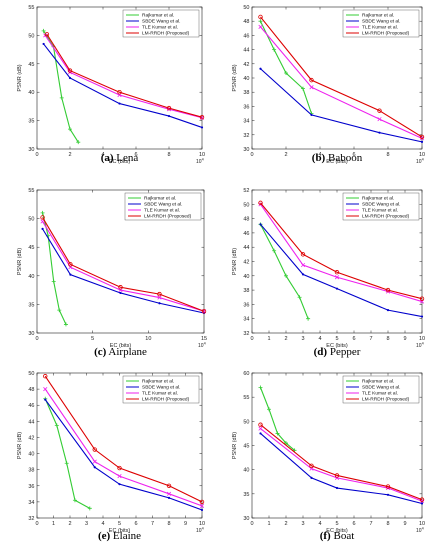 Image resolution: width=429 pixels, height=550 pixels. Describe the element at coordinates (168, 524) in the screenshot. I see `x-tick-label: 8` at that location.